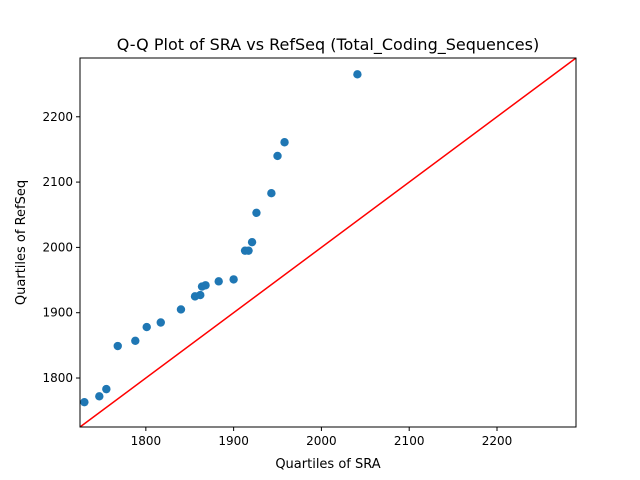  Describe the element at coordinates (57, 117) in the screenshot. I see `y-tick-label: 2200` at that location.